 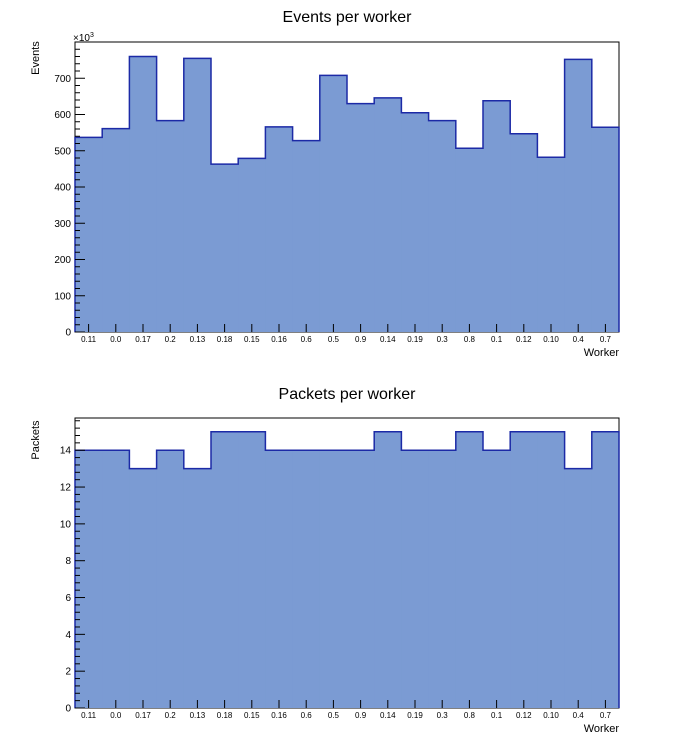 What do you see at coordinates (62, 79) in the screenshot?
I see `y-tick-label: 700` at bounding box center [62, 79].